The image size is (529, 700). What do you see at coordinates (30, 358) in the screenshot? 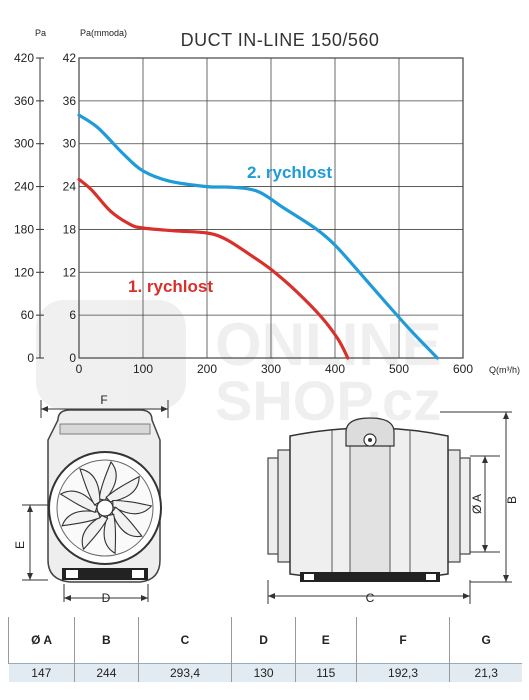
I see `y-left-tick-label: 0` at bounding box center [30, 358].